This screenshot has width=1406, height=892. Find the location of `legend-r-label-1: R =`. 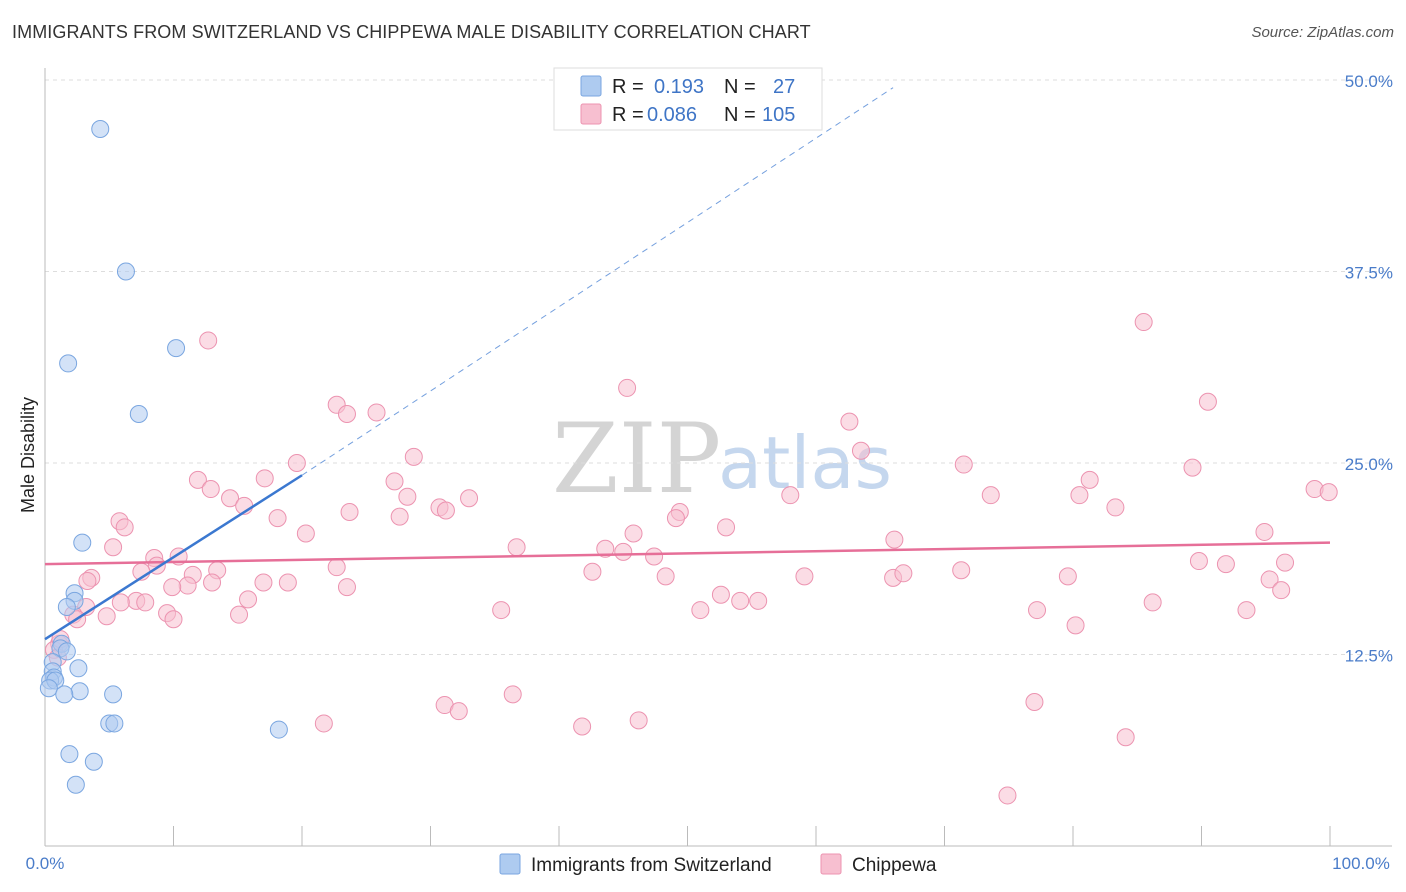

legend-r-label-1: R = is located at coordinates (628, 87).